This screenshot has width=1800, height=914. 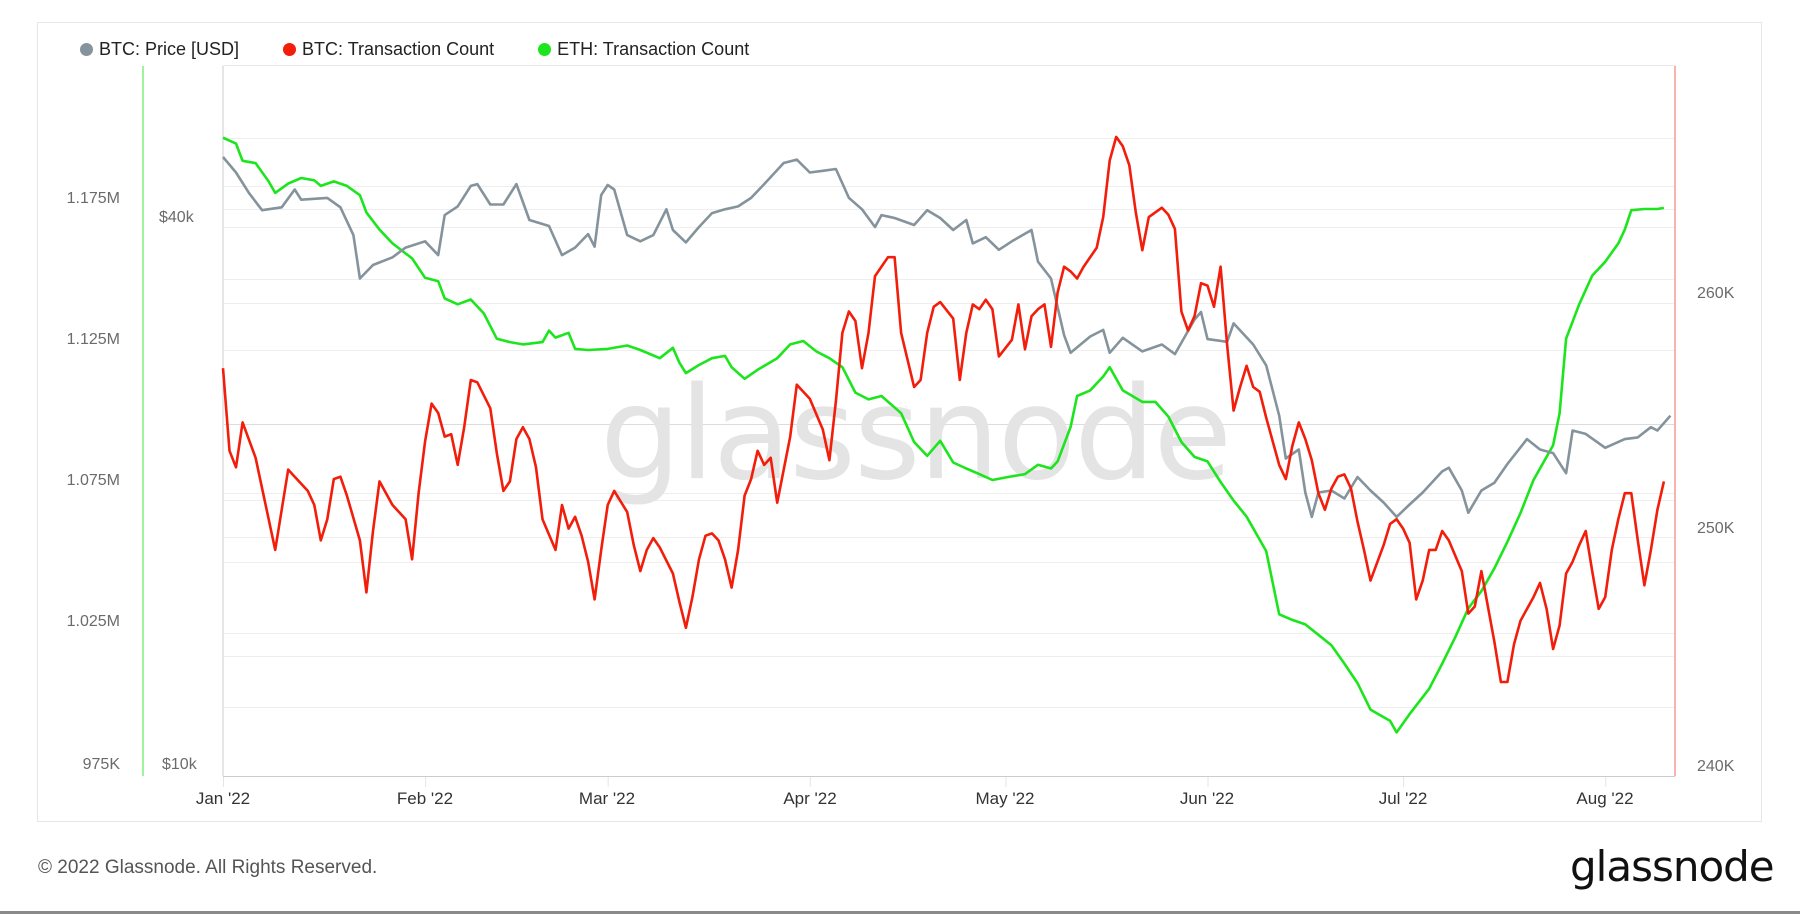 I want to click on y-tick-btc-tx: 250K, so click(x=1716, y=528).